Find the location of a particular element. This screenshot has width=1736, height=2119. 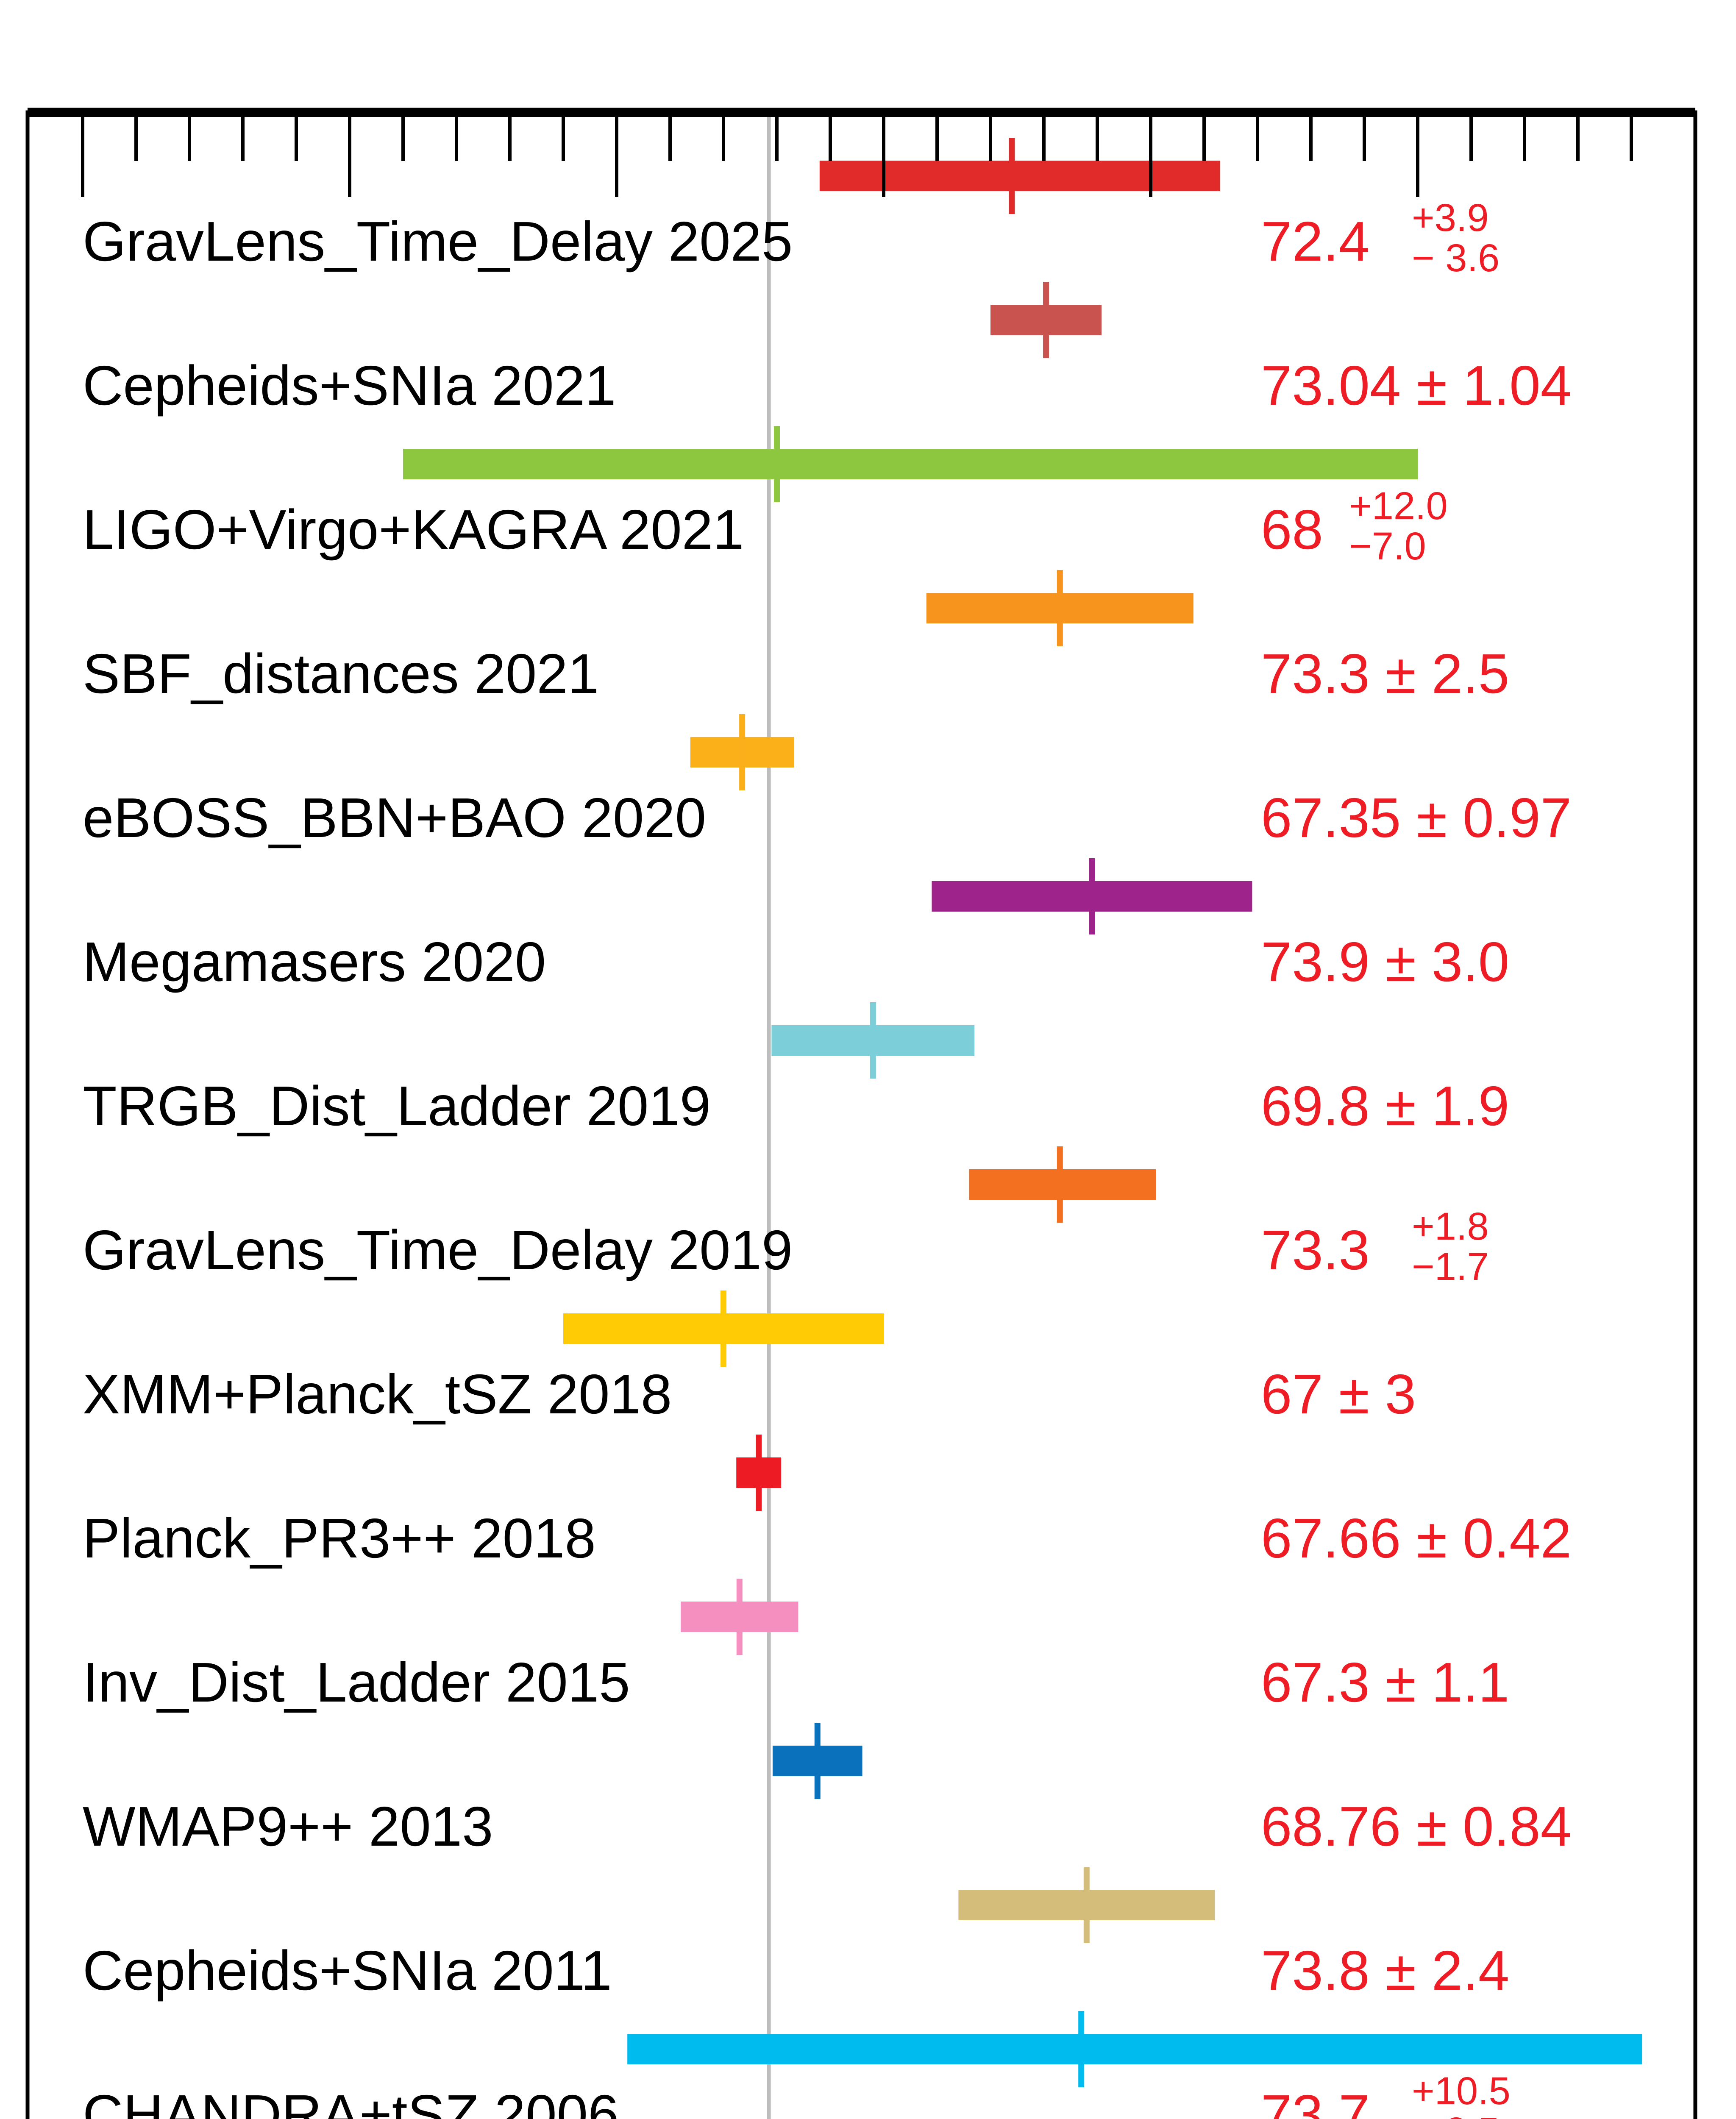

minus-error-label: − 8.5 is located at coordinates (1456, 2114).